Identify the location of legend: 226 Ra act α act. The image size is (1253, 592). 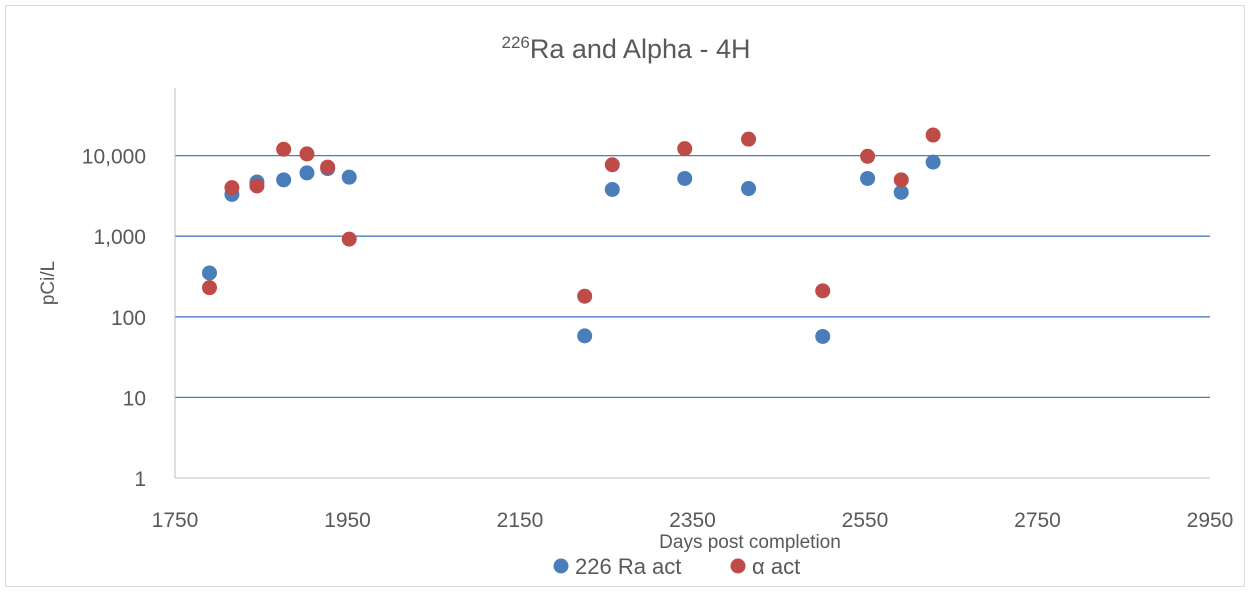
(676, 566).